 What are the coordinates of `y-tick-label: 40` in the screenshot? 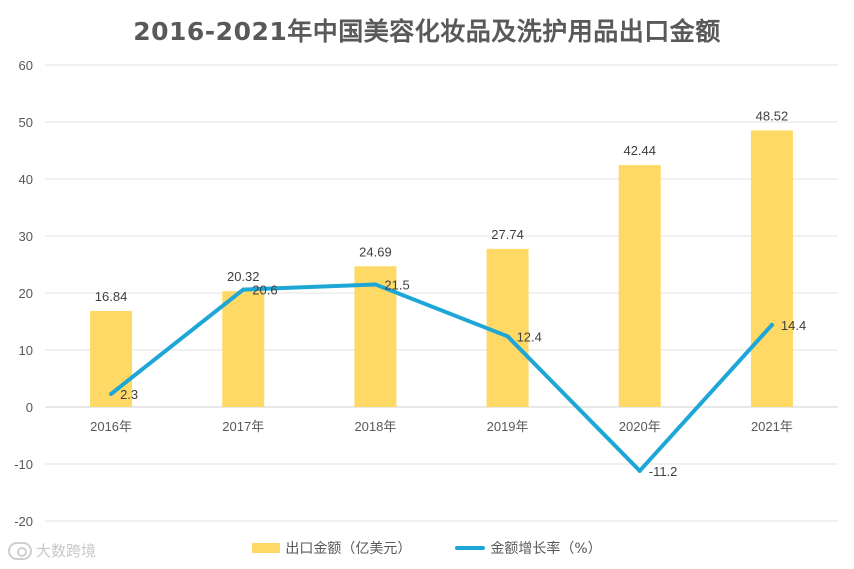 It's located at (26, 179).